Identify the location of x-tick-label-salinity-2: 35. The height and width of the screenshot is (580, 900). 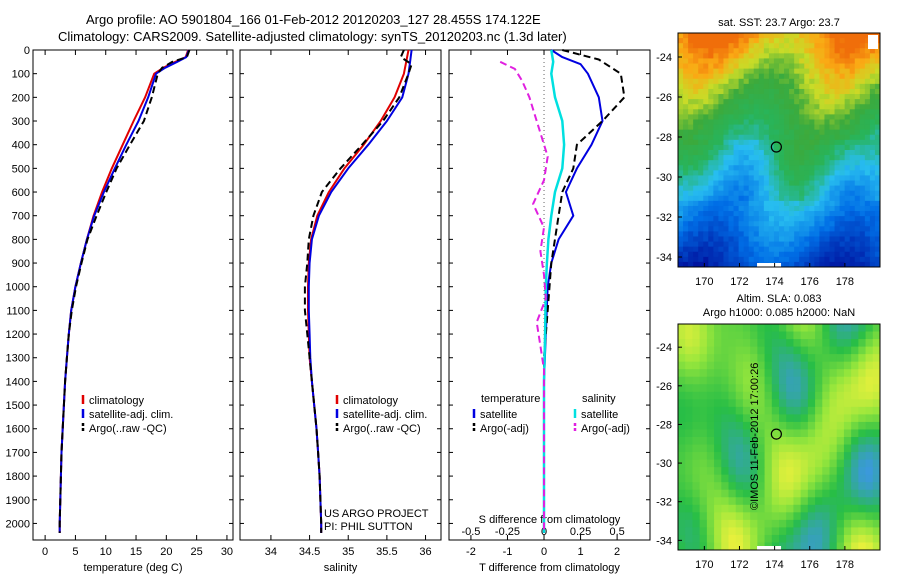
(348, 552).